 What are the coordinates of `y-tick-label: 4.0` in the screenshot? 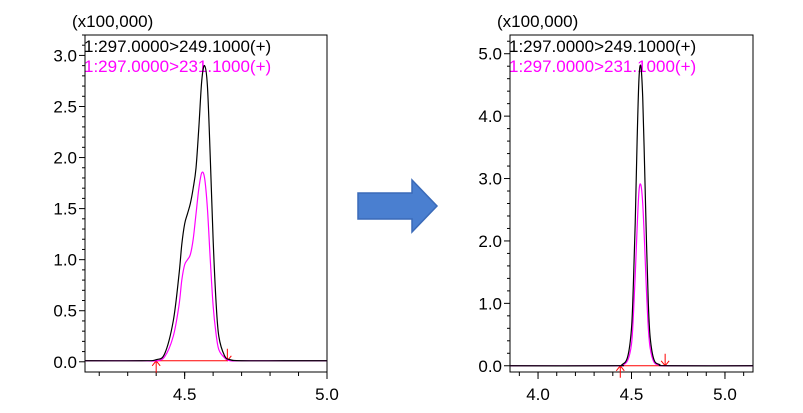 It's located at (490, 116).